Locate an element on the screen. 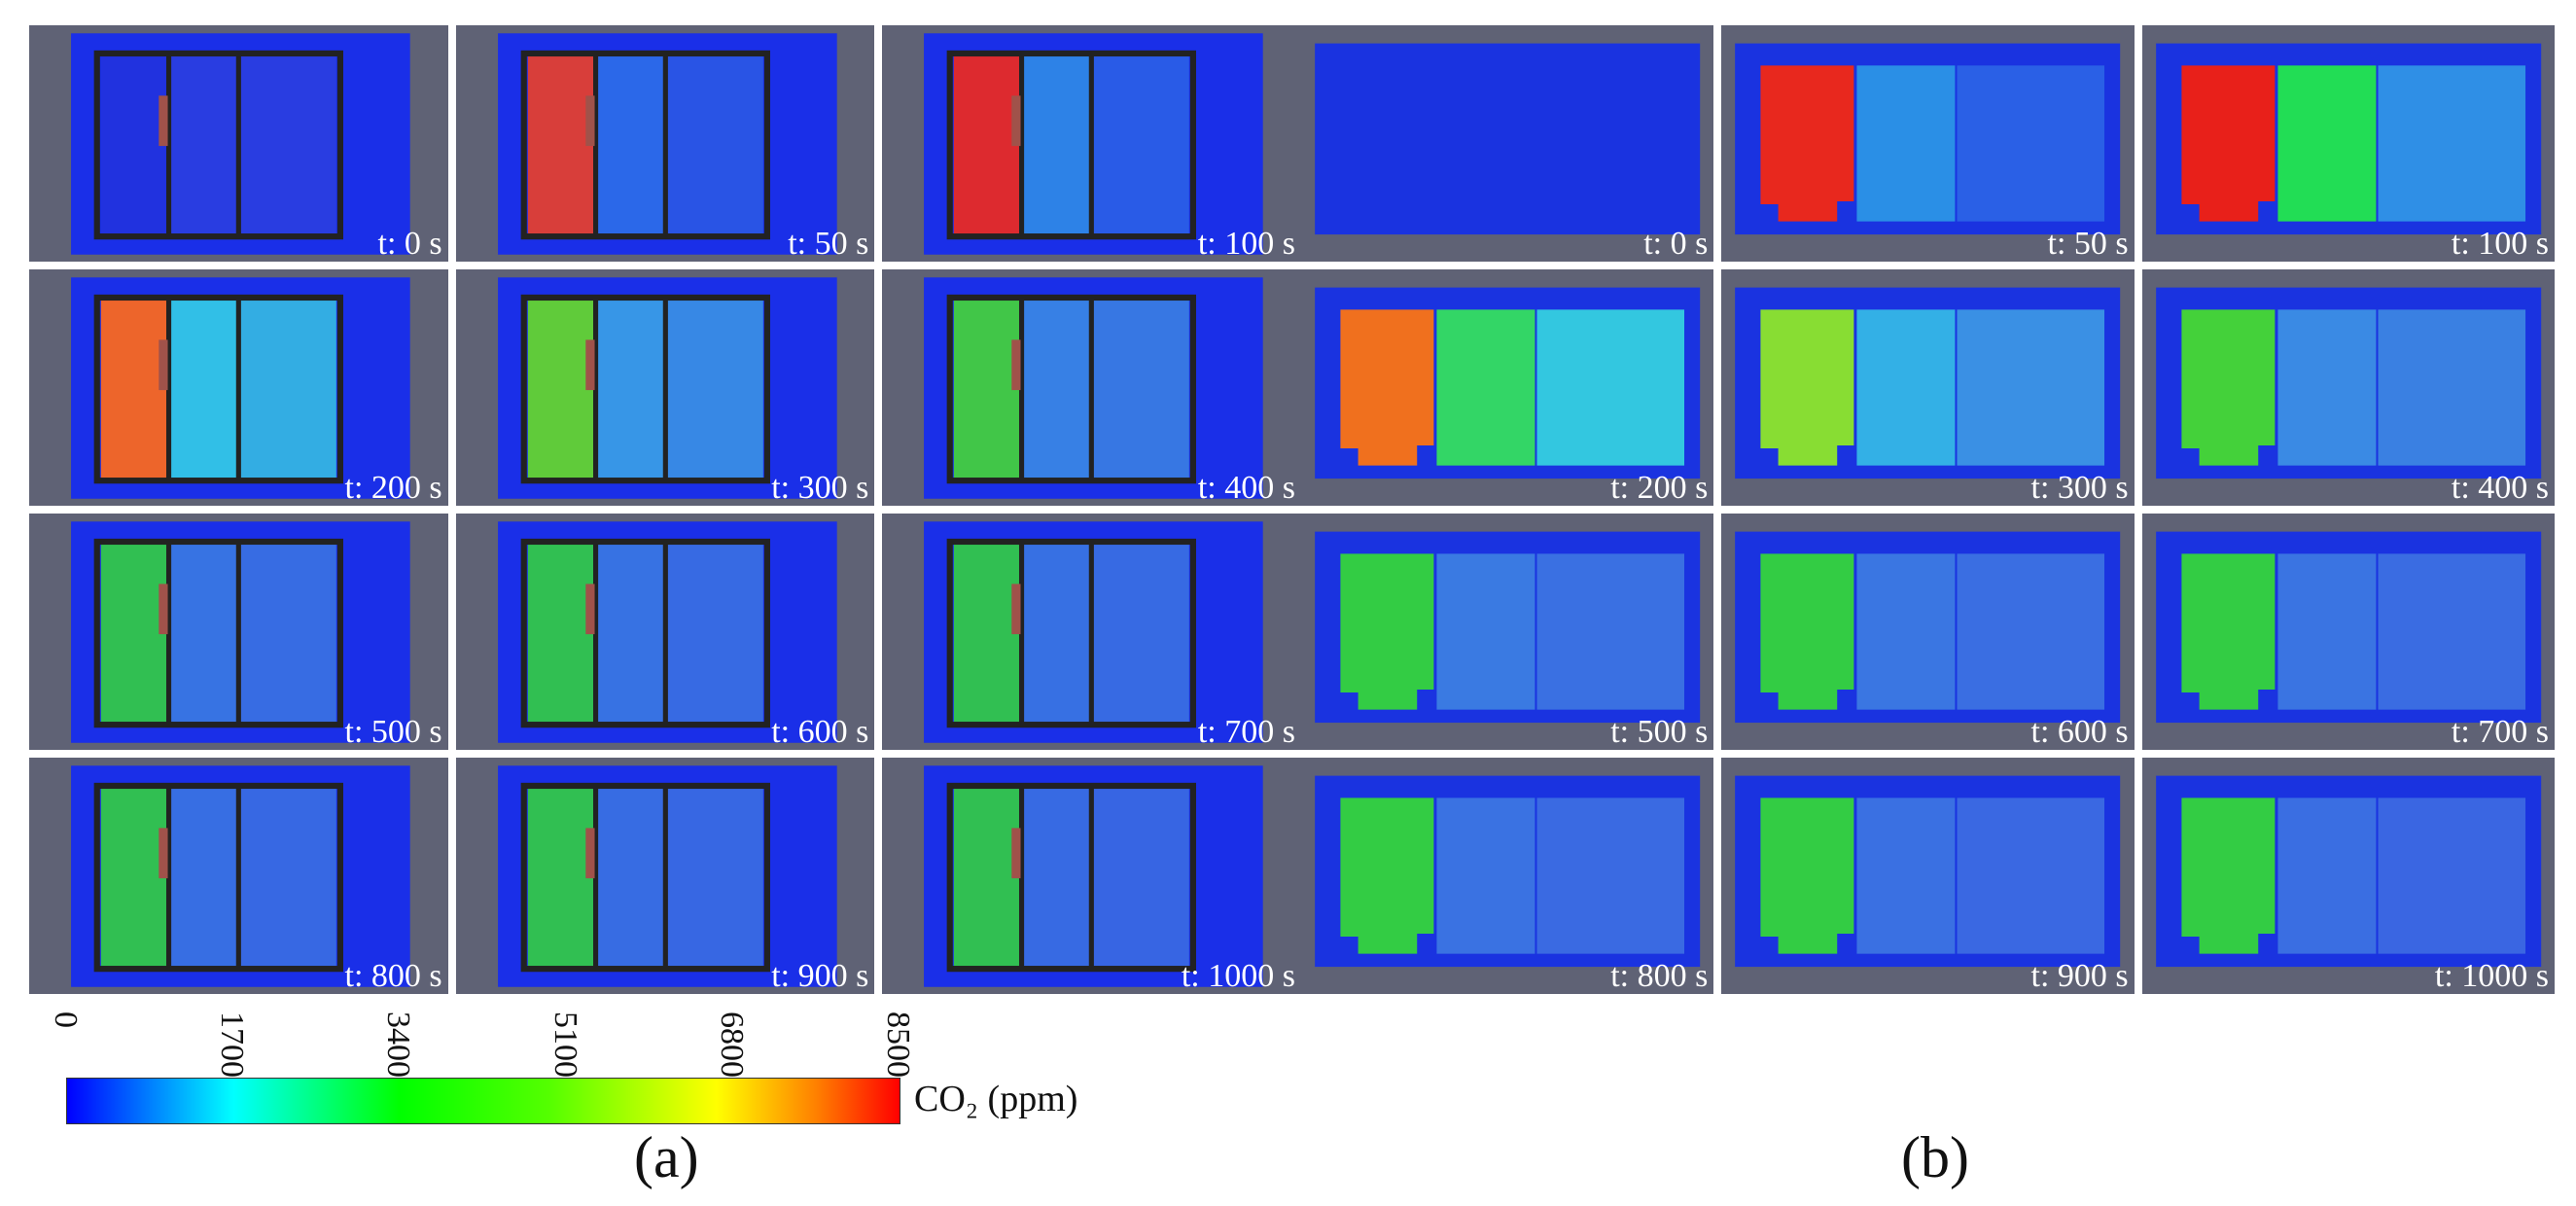 The width and height of the screenshot is (2576, 1206). panel-b-4: t: 300 s is located at coordinates (1928, 387).